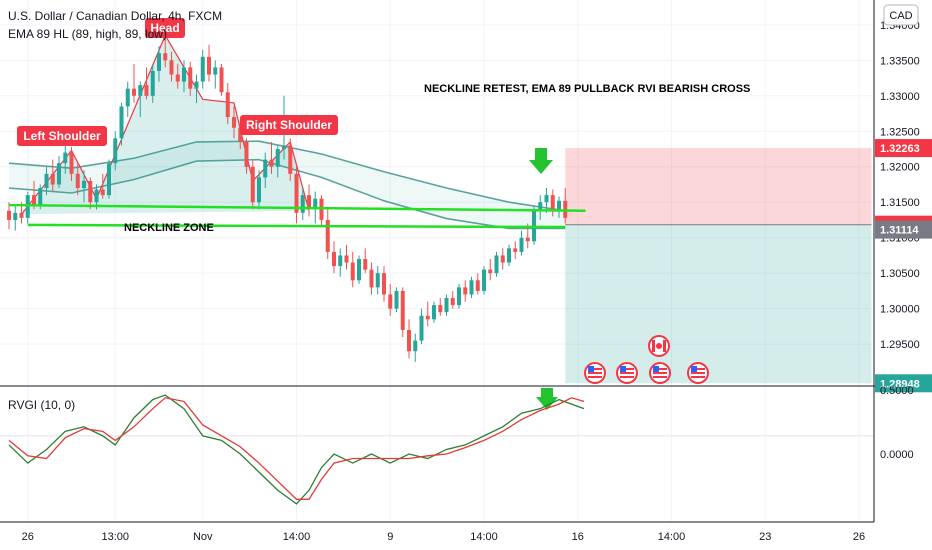 The height and width of the screenshot is (550, 932). I want to click on rvgi-tick-zero: 0.0000, so click(897, 455).